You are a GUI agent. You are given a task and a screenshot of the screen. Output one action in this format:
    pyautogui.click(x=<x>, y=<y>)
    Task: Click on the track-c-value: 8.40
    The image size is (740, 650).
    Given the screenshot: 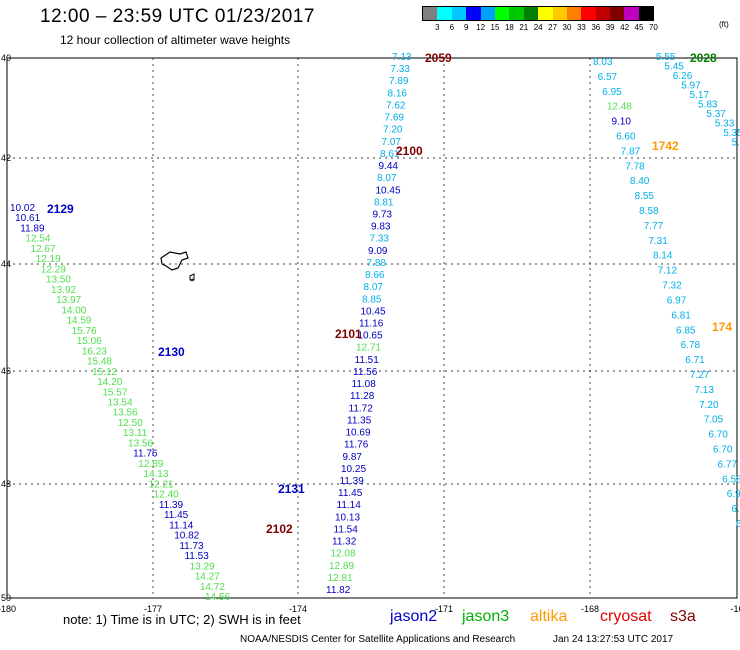 What is the action you would take?
    pyautogui.click(x=640, y=181)
    